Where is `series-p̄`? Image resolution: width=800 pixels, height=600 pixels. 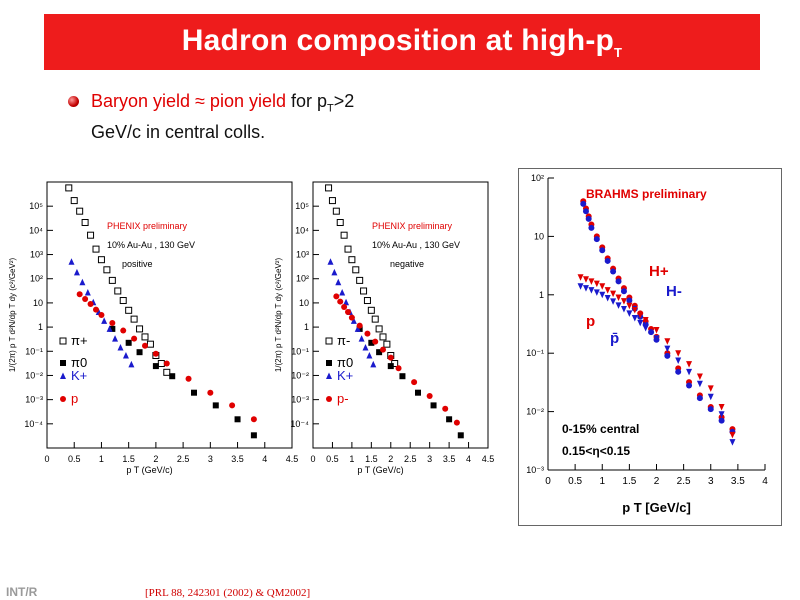
series-p̄ is located at coordinates (656, 364).